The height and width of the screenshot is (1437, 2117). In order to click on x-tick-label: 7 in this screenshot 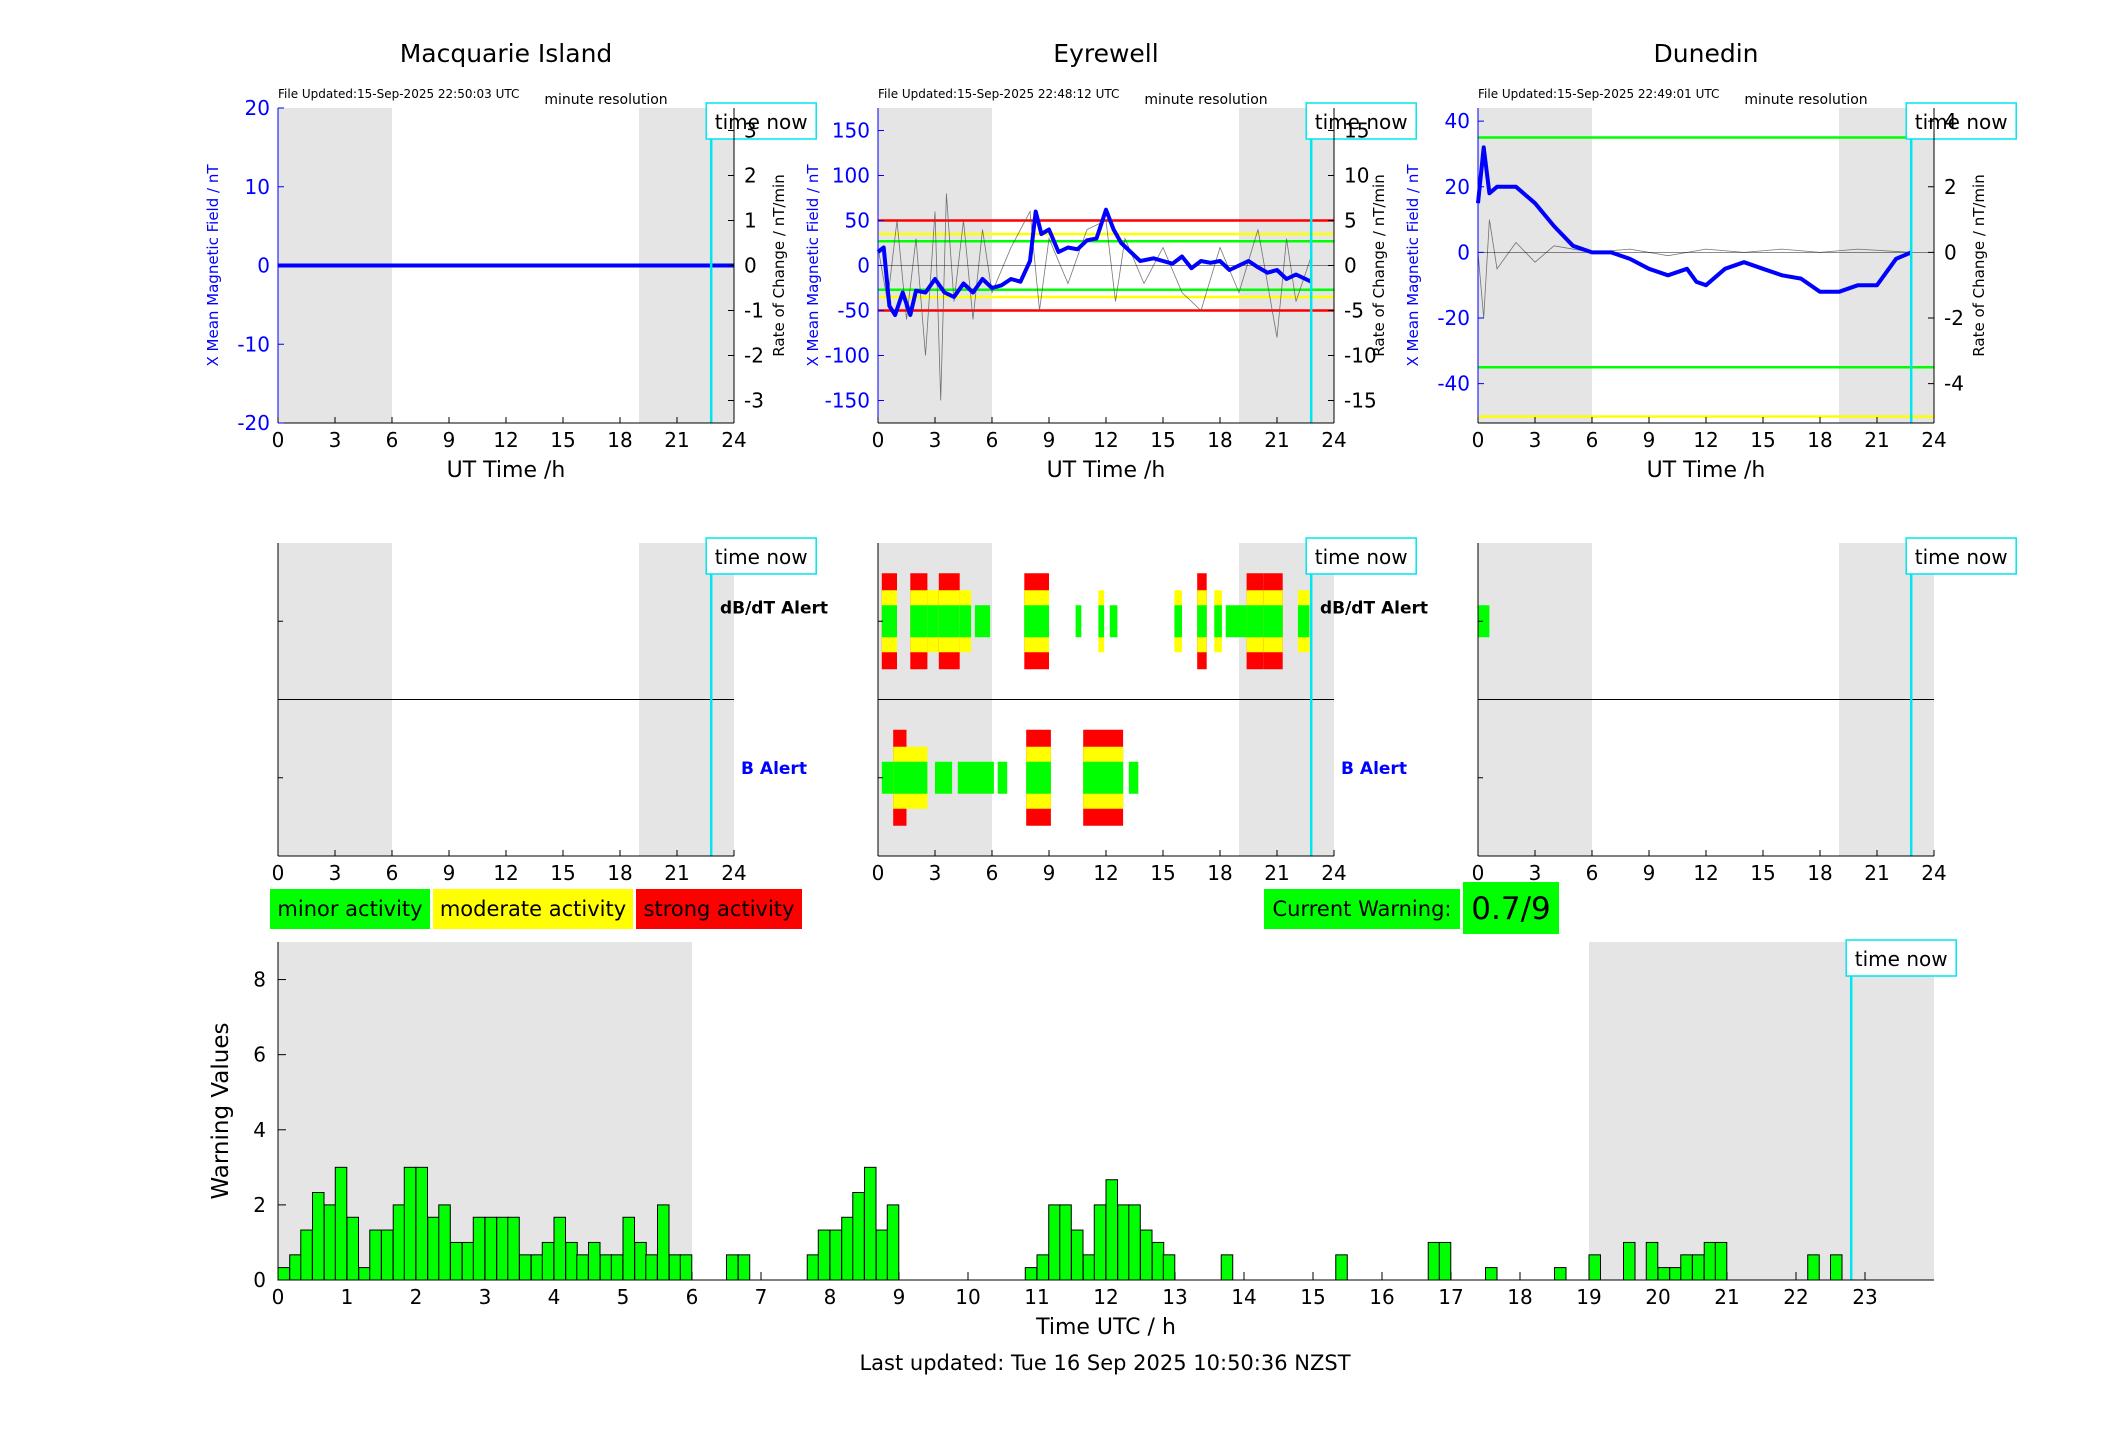, I will do `click(761, 1297)`.